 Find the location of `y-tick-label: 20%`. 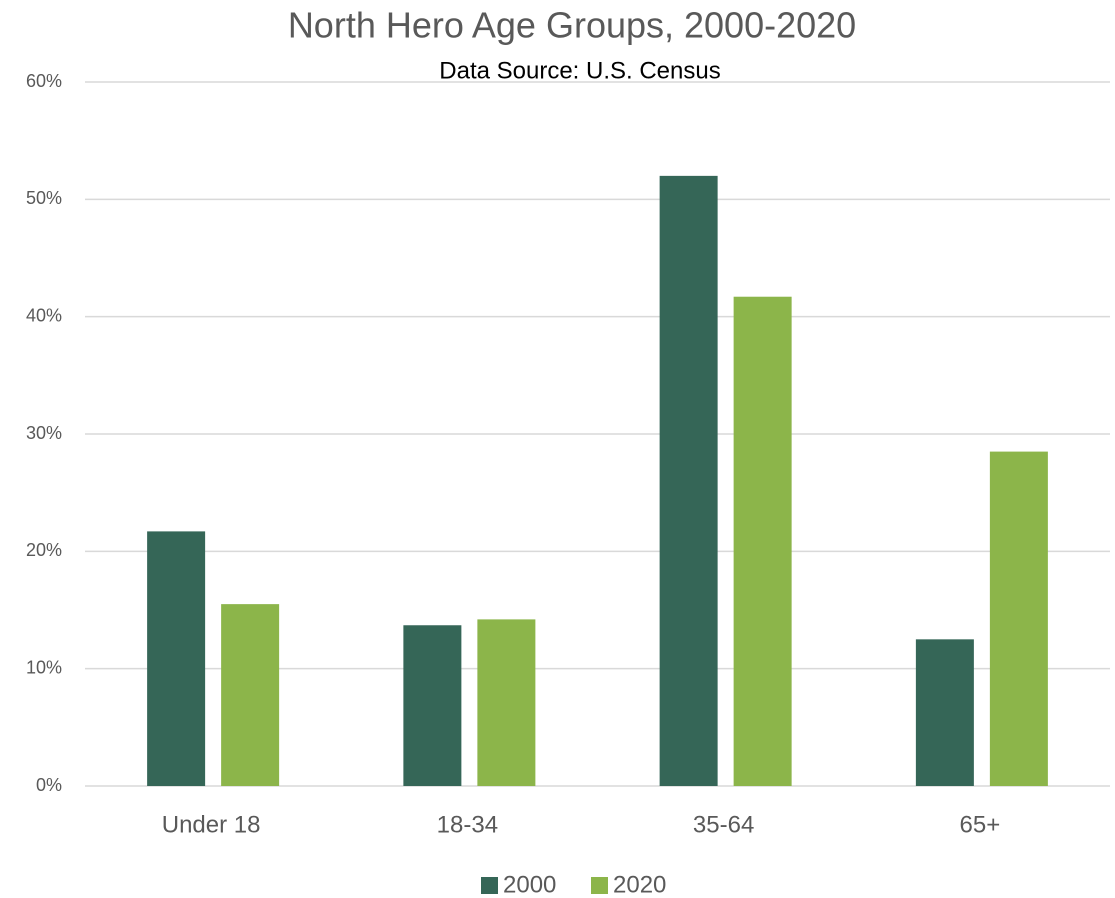

y-tick-label: 20% is located at coordinates (44, 550).